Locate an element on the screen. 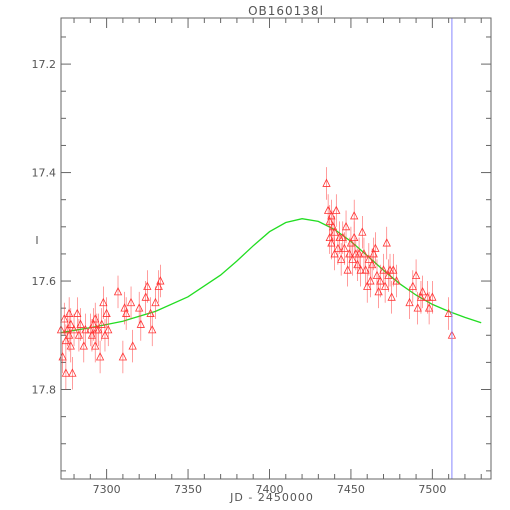  x-tick-label: 7400 is located at coordinates (269, 489).